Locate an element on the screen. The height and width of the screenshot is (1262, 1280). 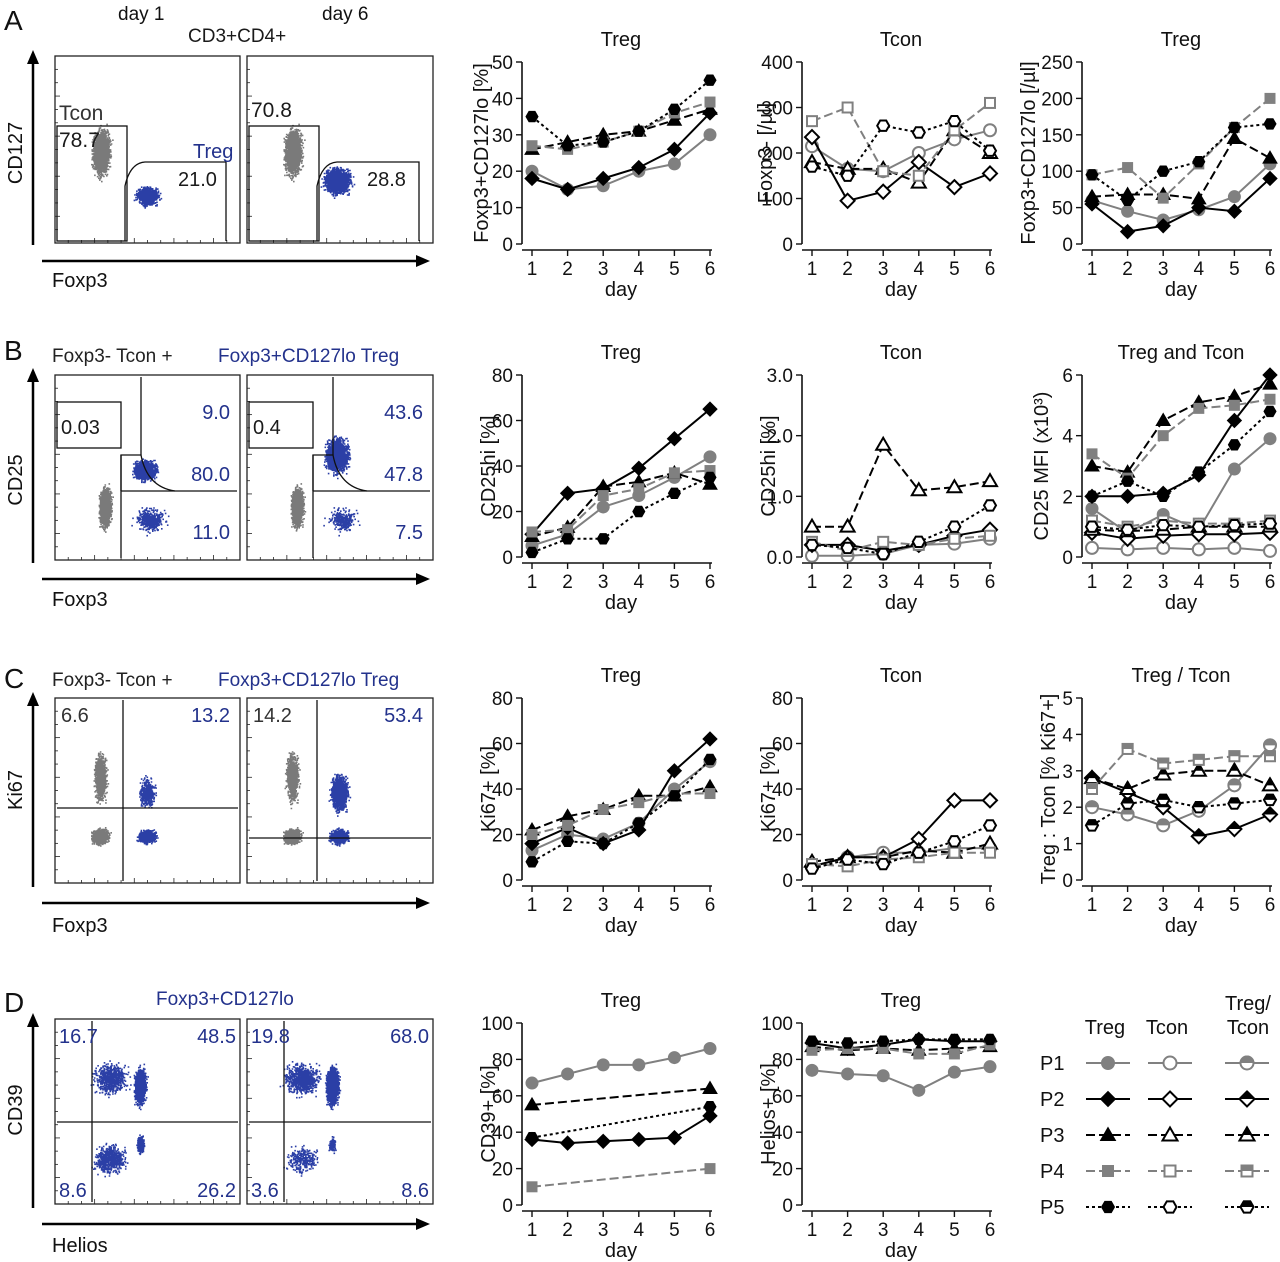
legend-patient-label: P2 is located at coordinates (1052, 1100).